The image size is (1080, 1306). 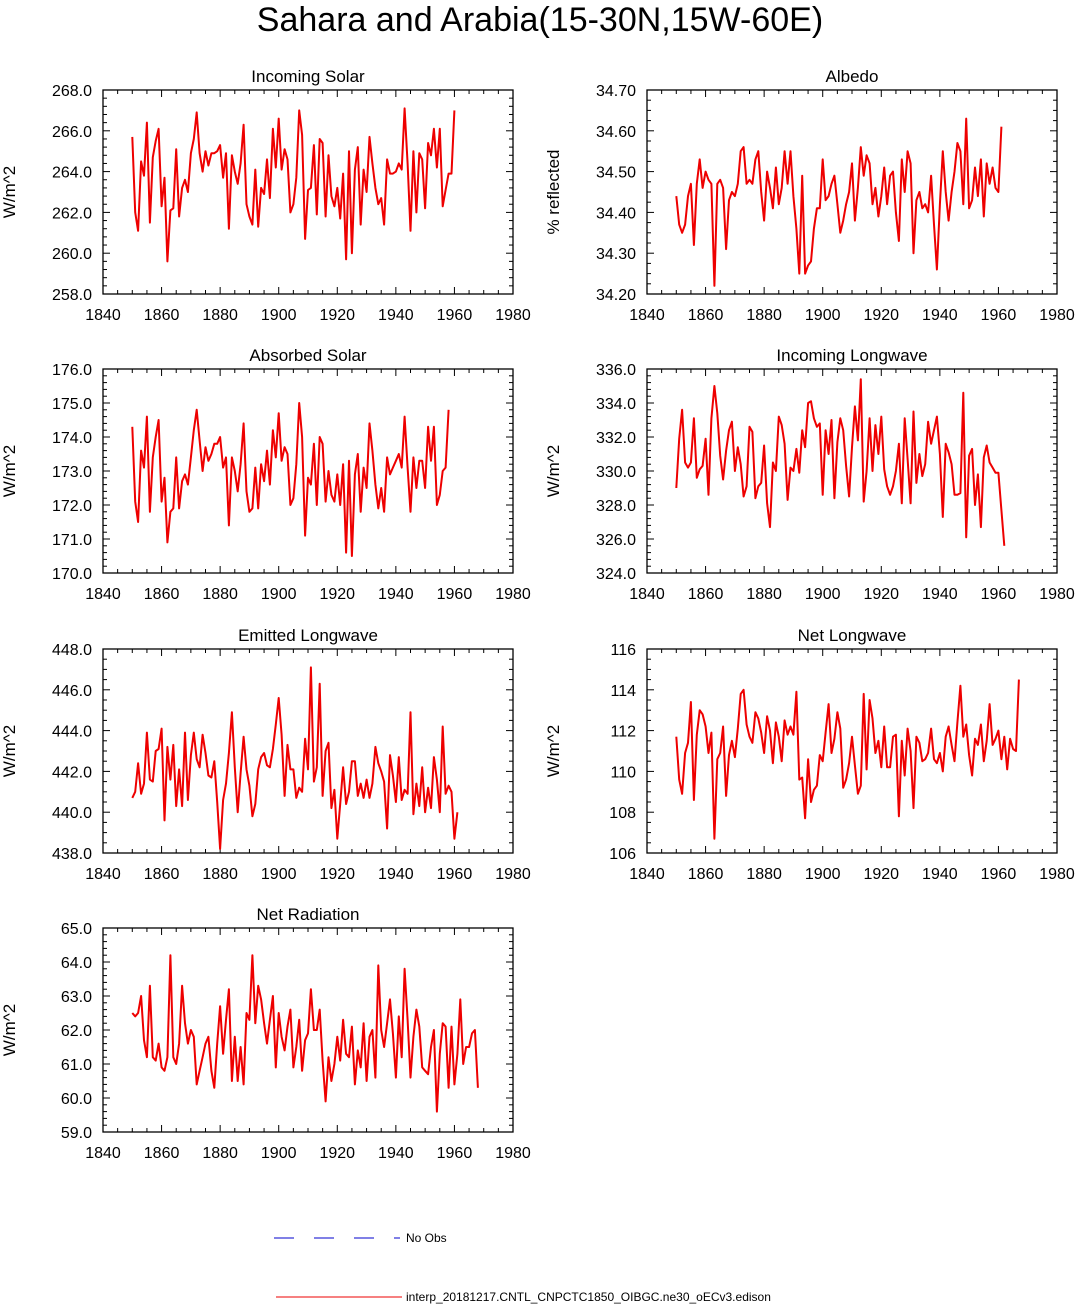 What do you see at coordinates (76, 1099) in the screenshot?
I see `y-tick-label: 60.0` at bounding box center [76, 1099].